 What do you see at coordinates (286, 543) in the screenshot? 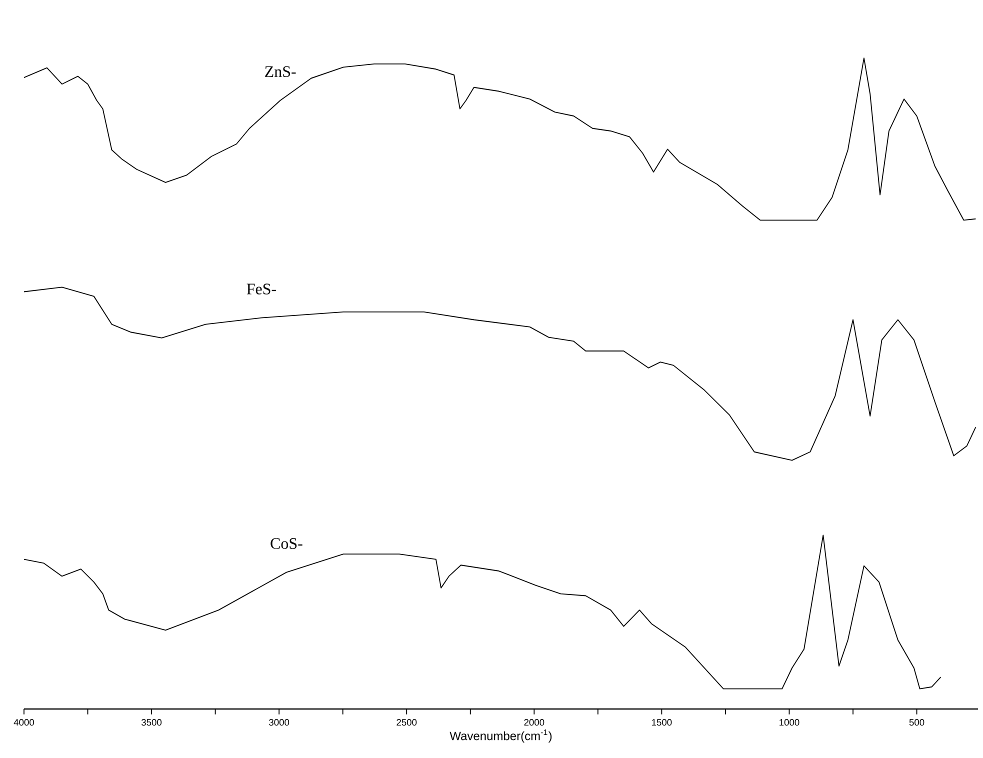
I see `series-label: CoS-` at bounding box center [286, 543].